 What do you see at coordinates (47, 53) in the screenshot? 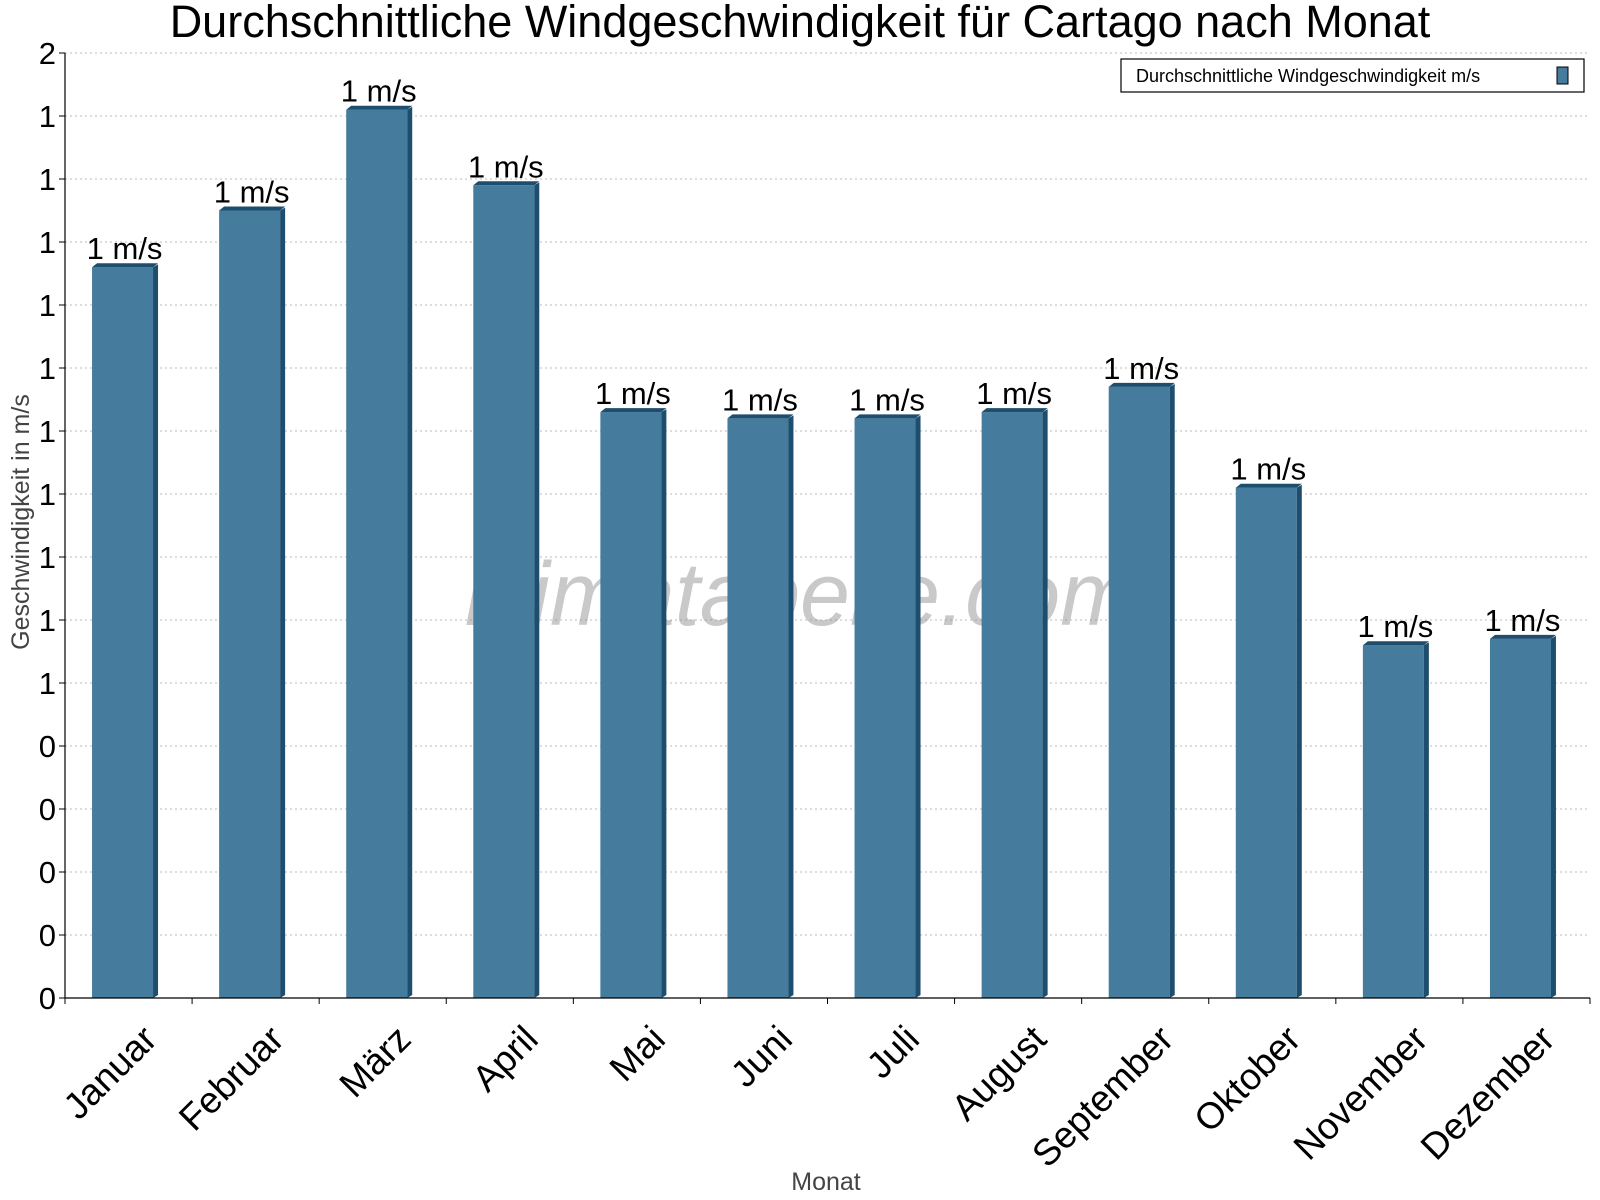
I see `y-tick-label: 2` at bounding box center [47, 53].